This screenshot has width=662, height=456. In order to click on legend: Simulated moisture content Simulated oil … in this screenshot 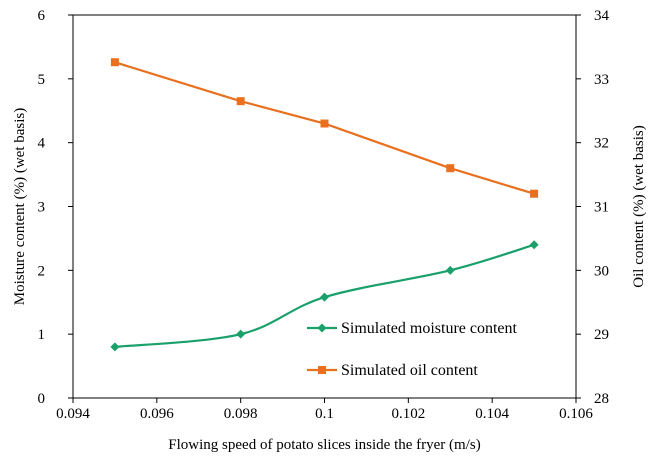, I will do `click(412, 349)`.